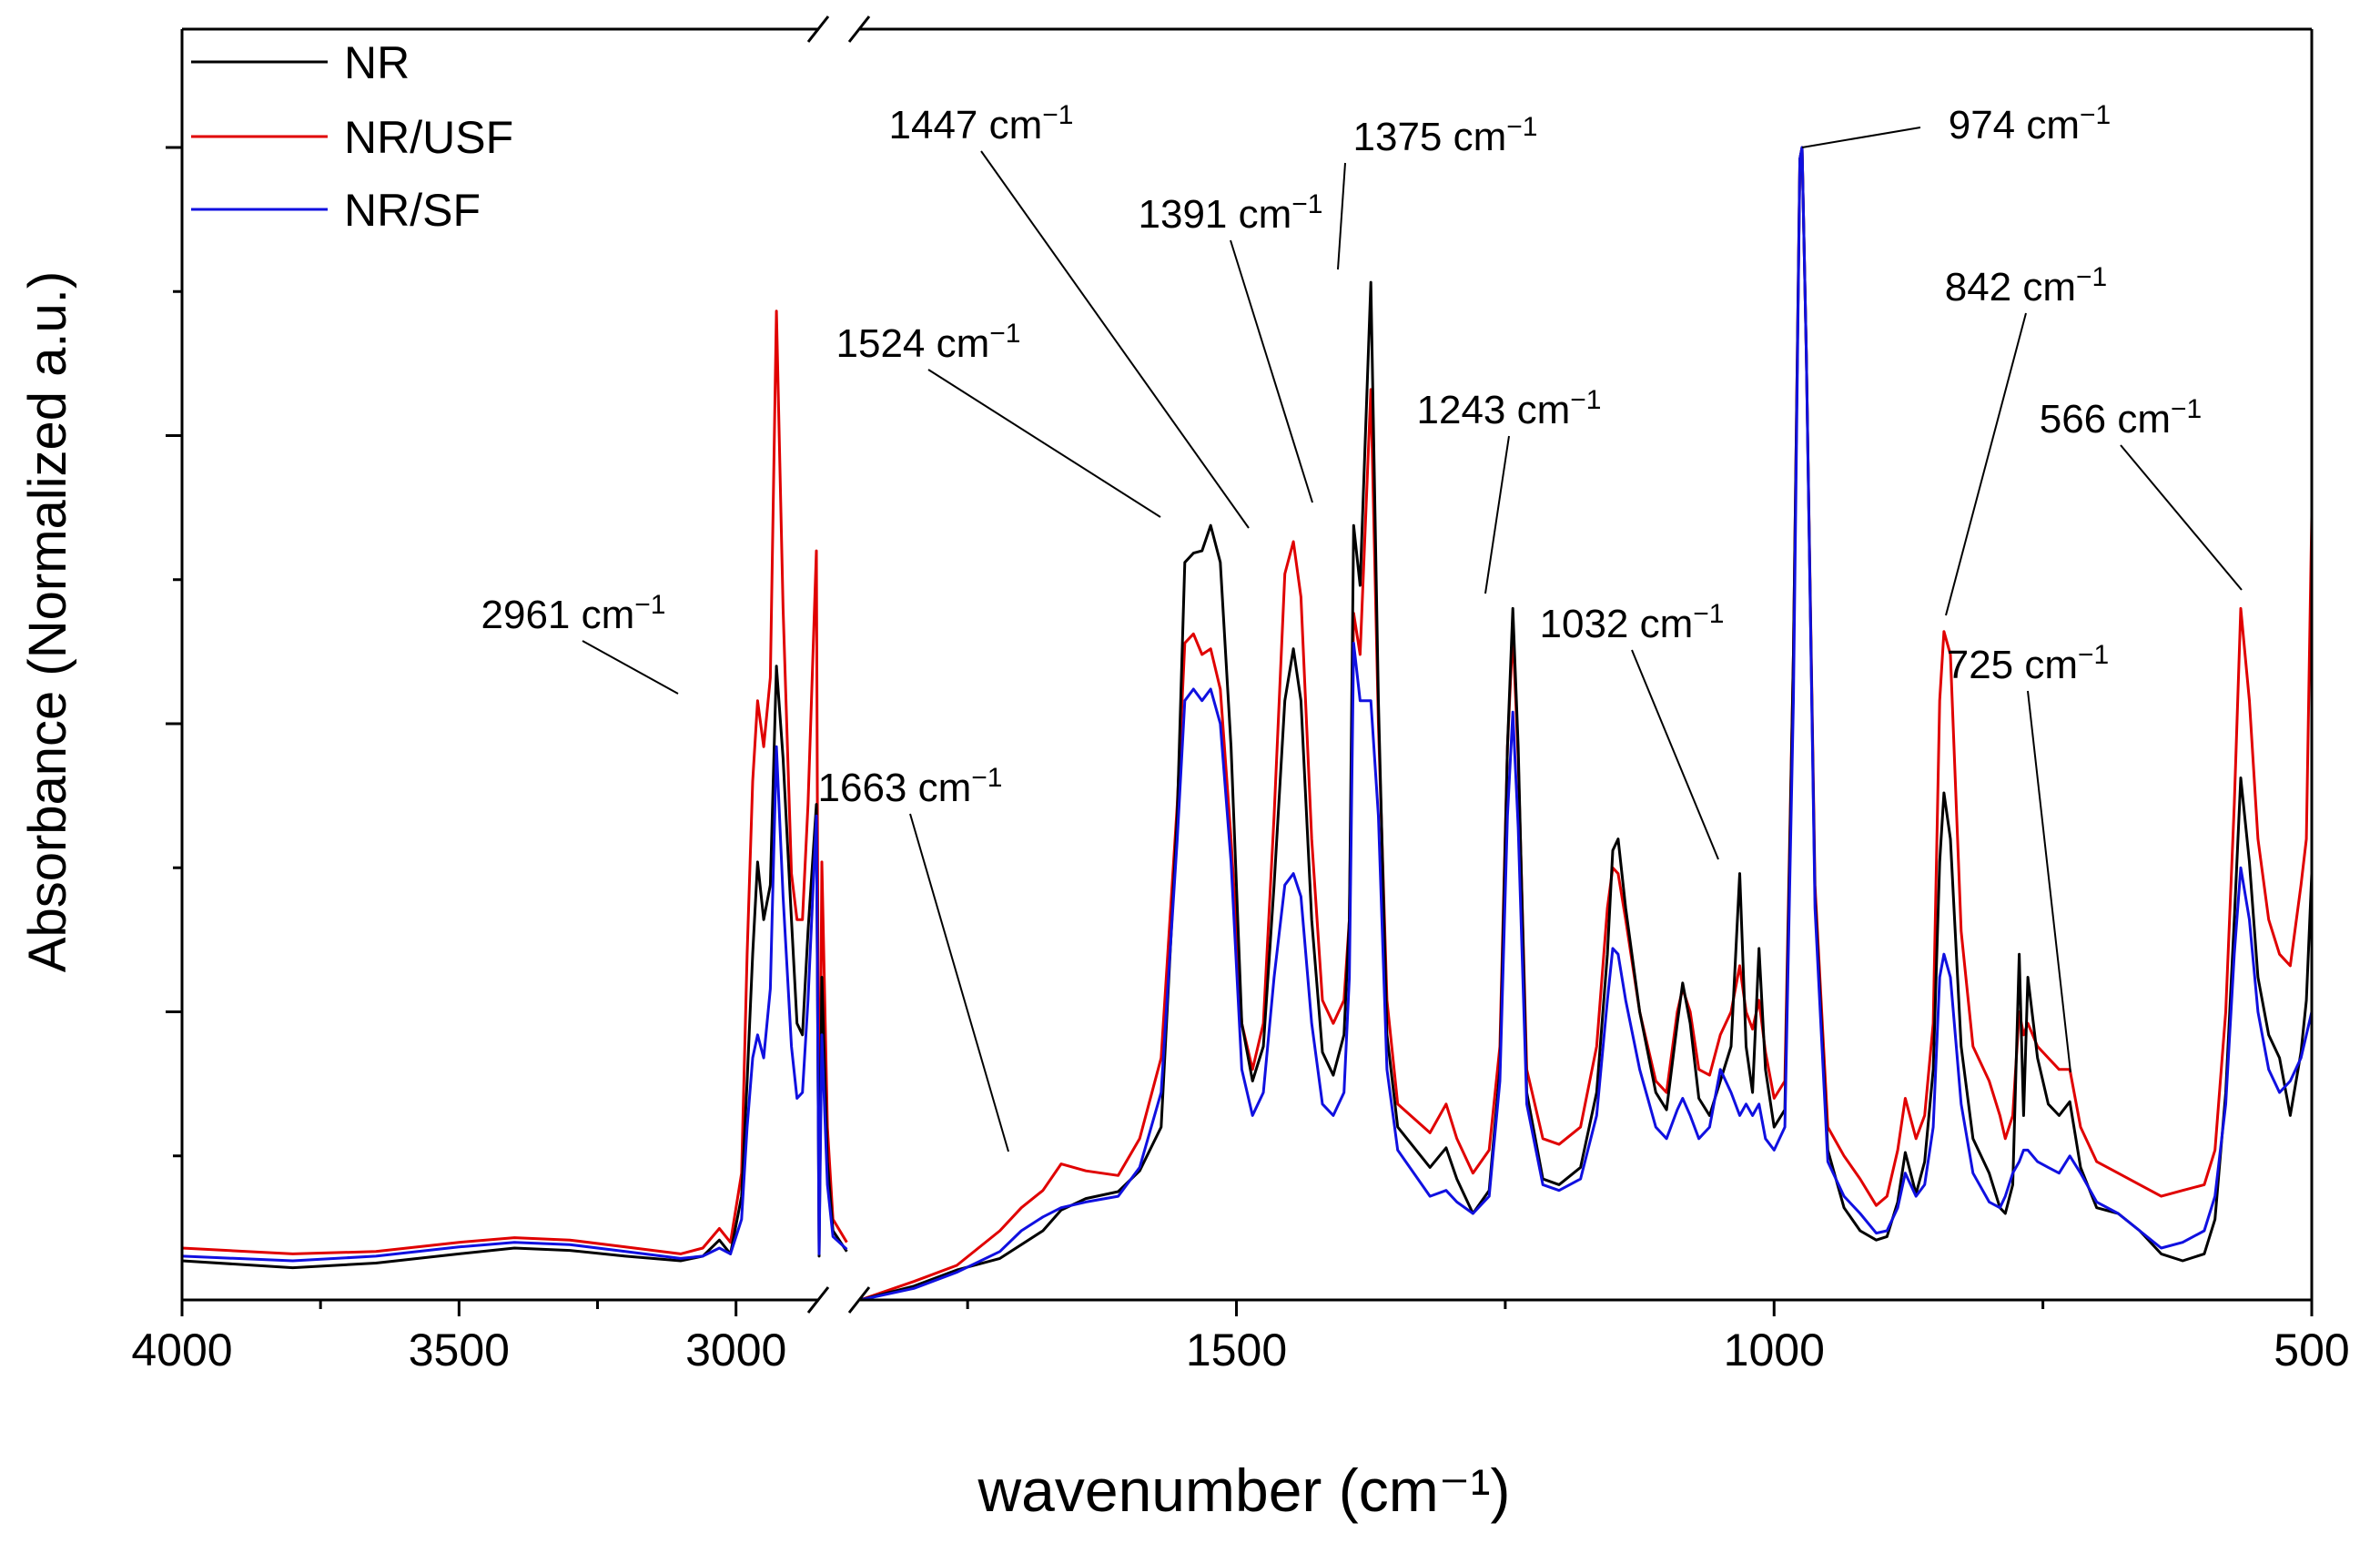  Describe the element at coordinates (182, 1350) in the screenshot. I see `x-tick-label-4000: 4000` at that location.